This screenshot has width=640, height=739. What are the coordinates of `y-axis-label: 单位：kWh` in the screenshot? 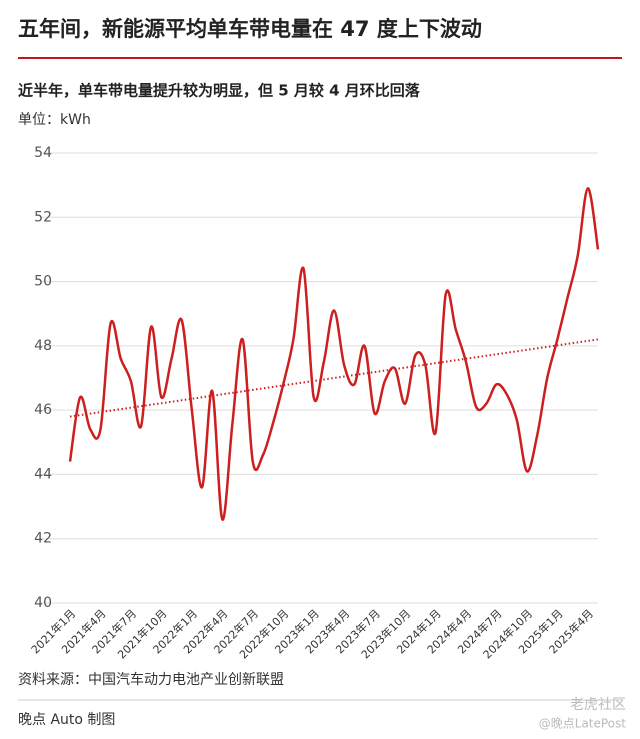 It's located at (54, 120).